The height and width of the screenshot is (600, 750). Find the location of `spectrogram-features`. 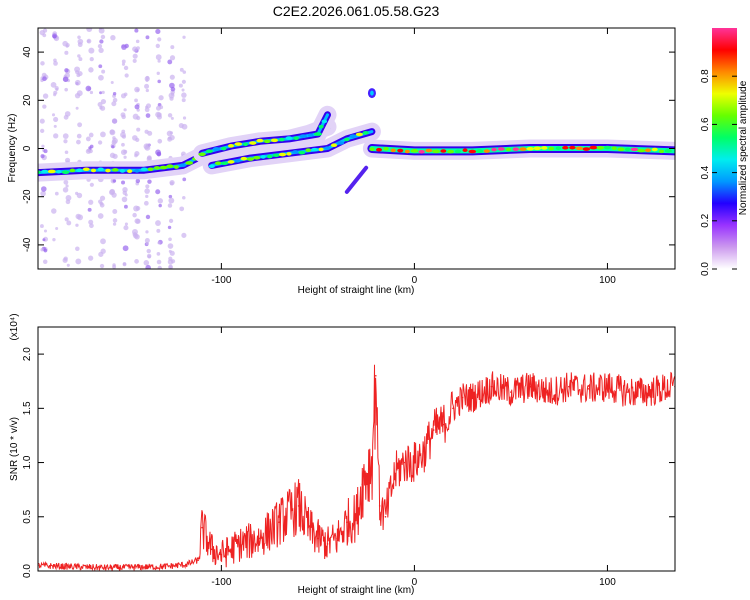

spectrogram-features is located at coordinates (360, 141).